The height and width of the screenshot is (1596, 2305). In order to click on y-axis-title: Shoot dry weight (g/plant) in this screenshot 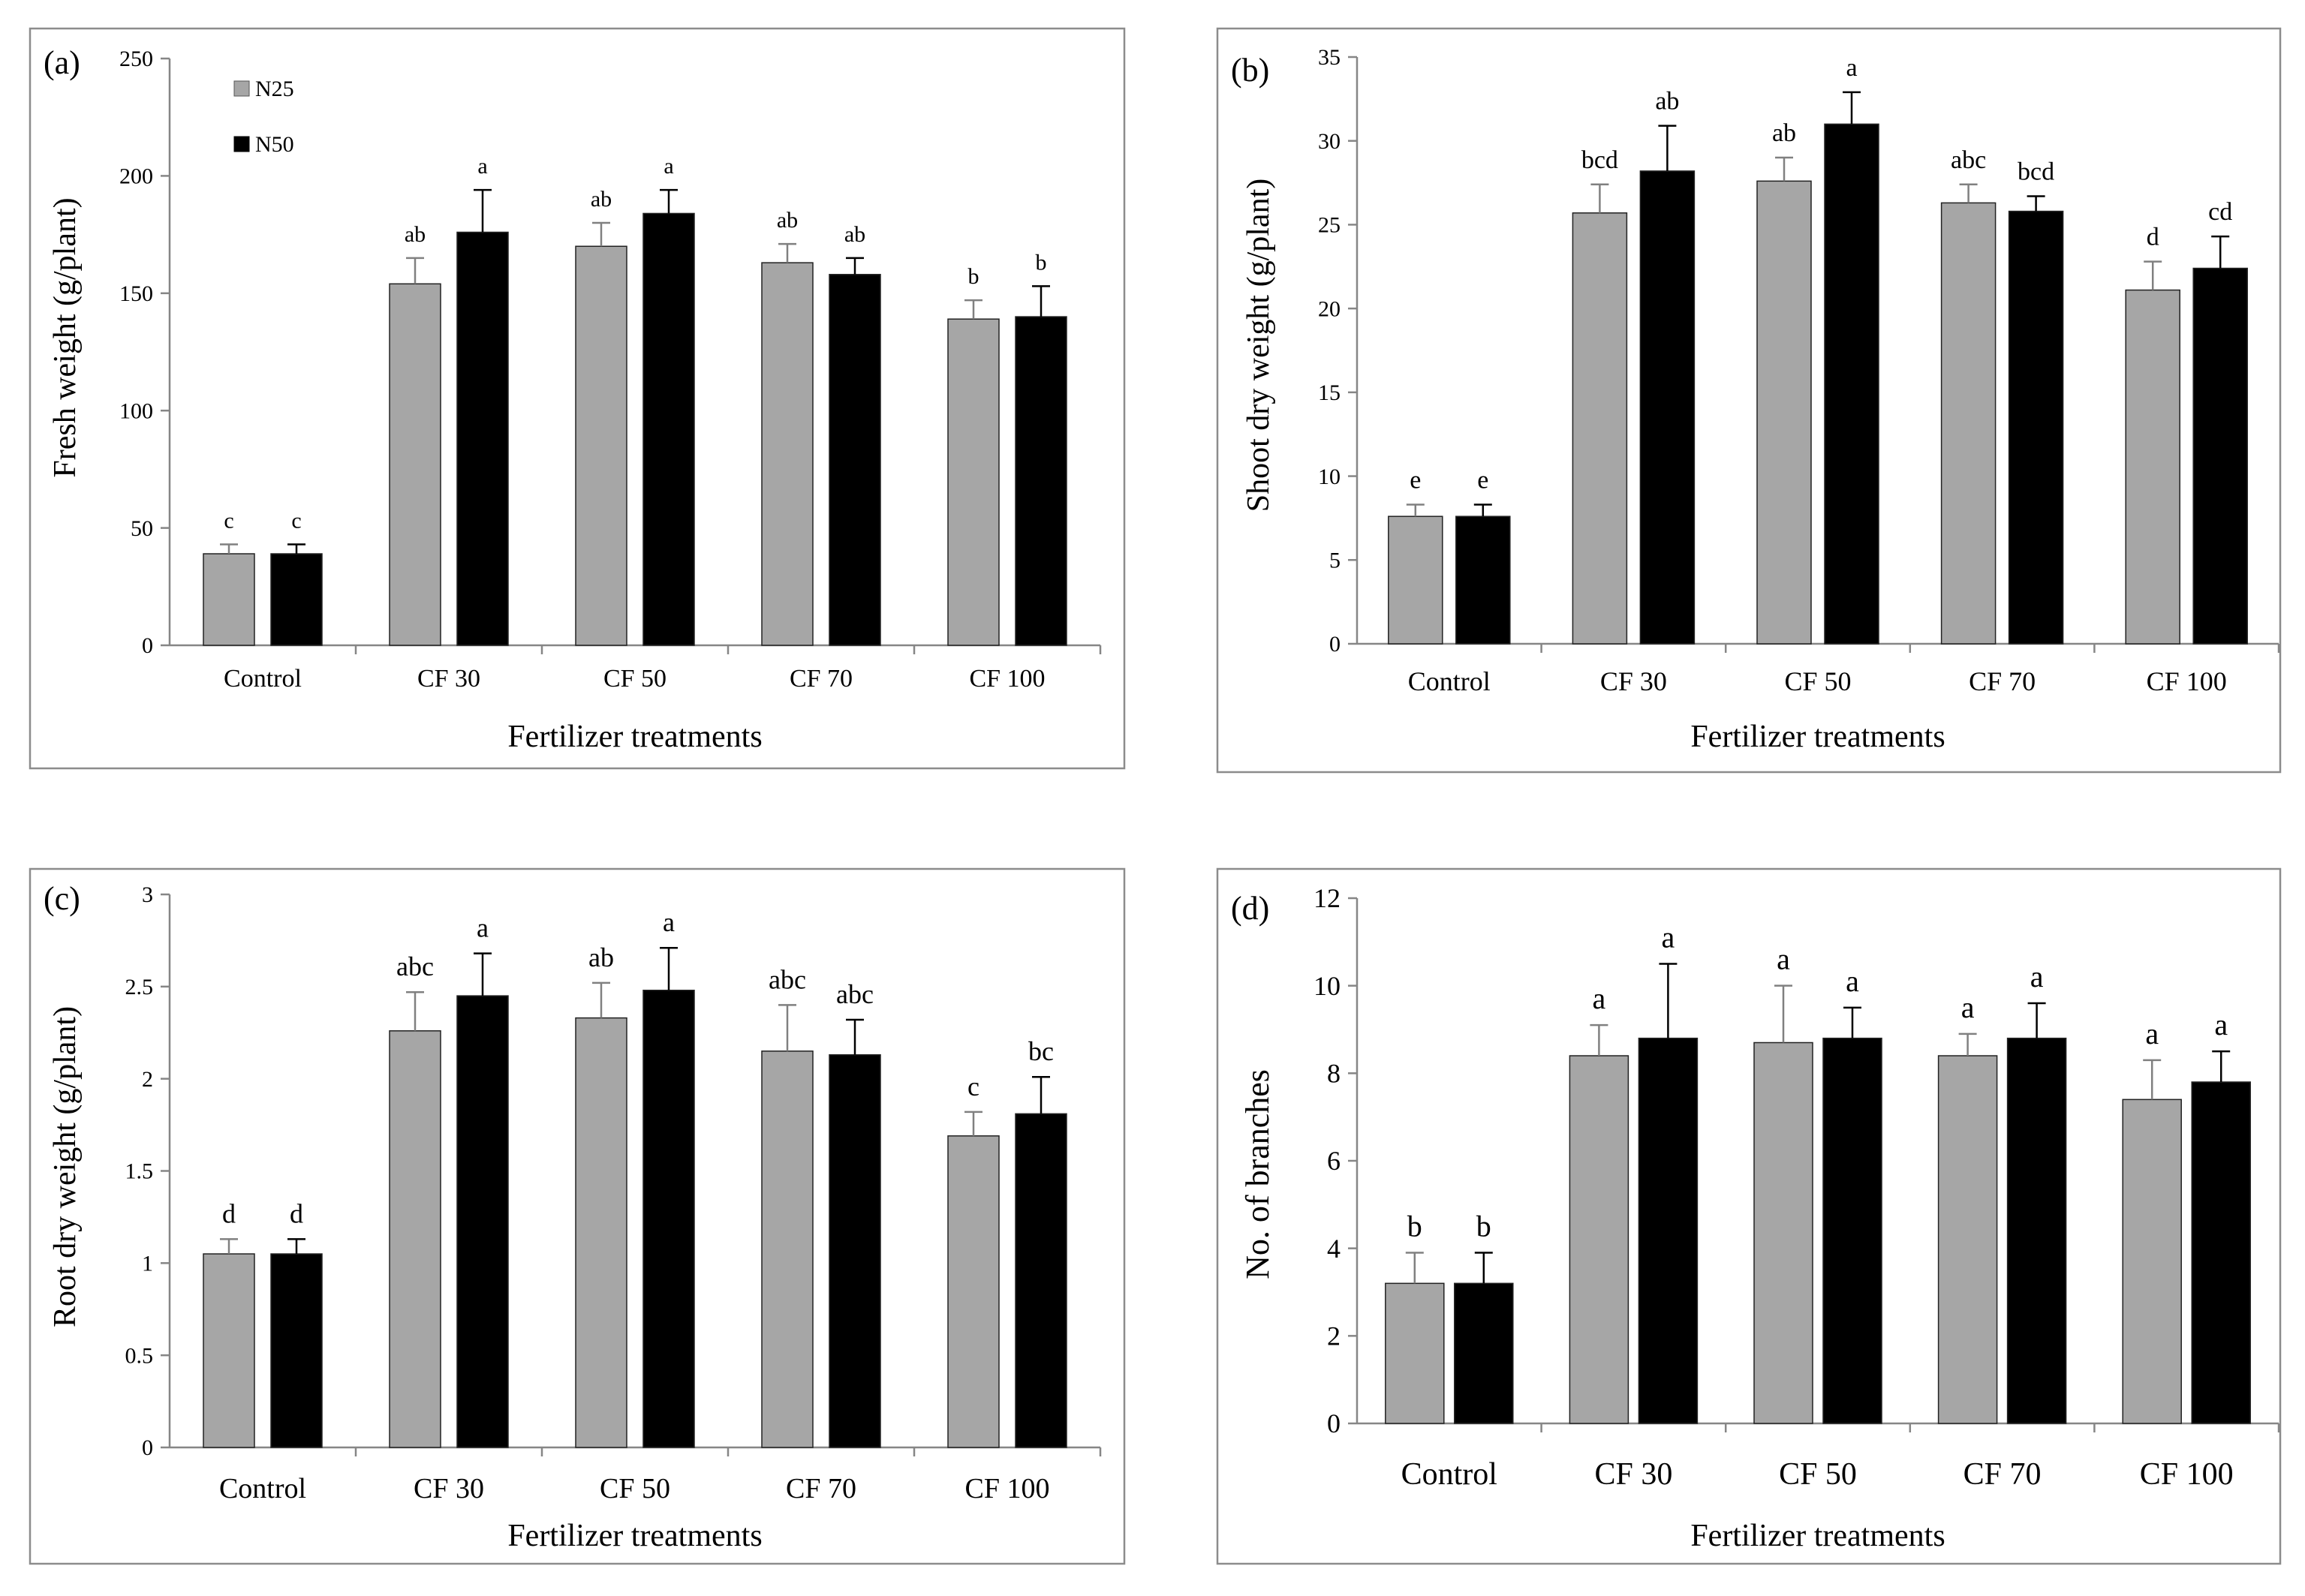, I will do `click(1258, 345)`.